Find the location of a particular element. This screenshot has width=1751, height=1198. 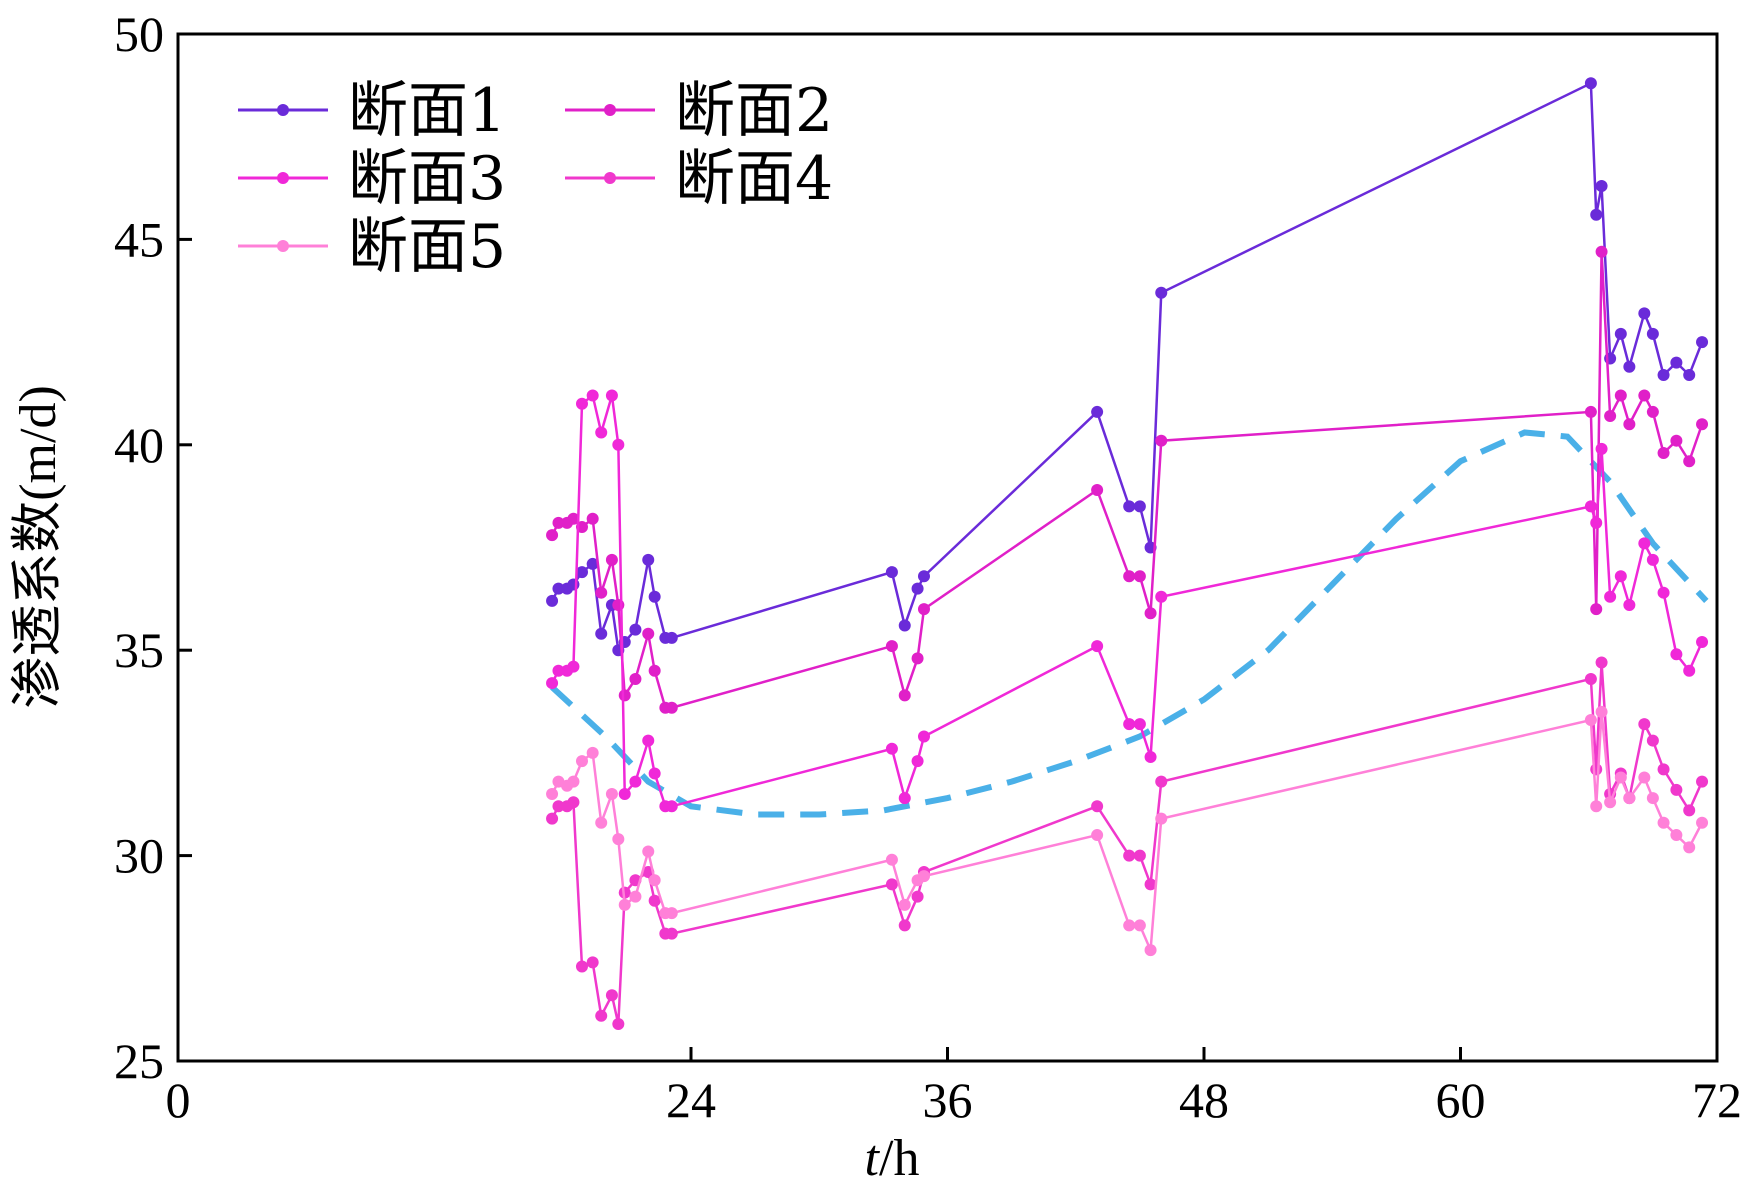

legend-item-4: 断面4 is located at coordinates (699, 179).